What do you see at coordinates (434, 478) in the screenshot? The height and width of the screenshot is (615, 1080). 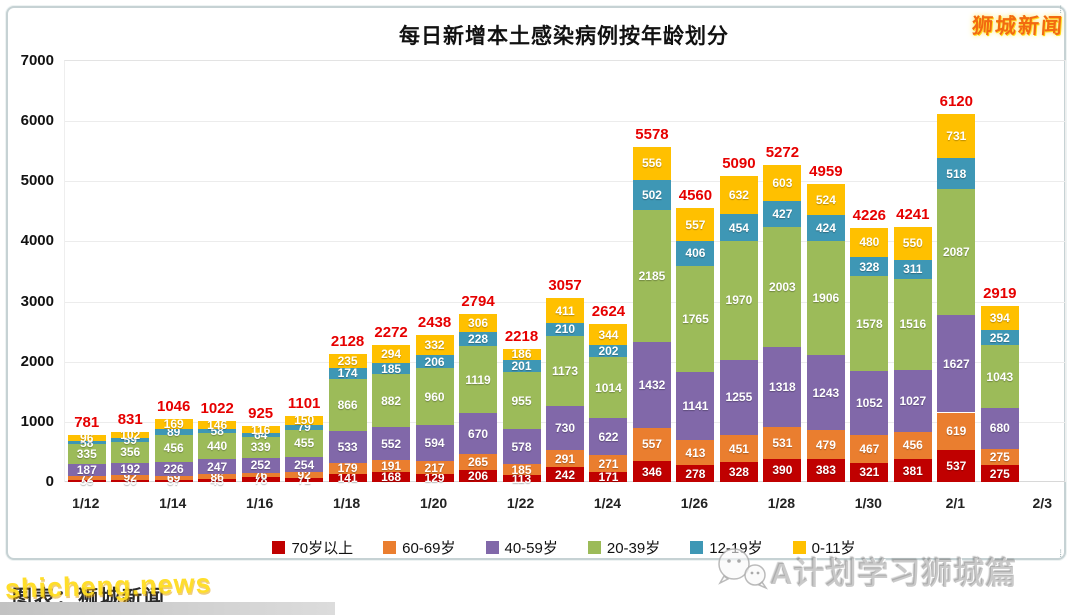 I see `bar-segment-age-70-plus: 129` at bounding box center [434, 478].